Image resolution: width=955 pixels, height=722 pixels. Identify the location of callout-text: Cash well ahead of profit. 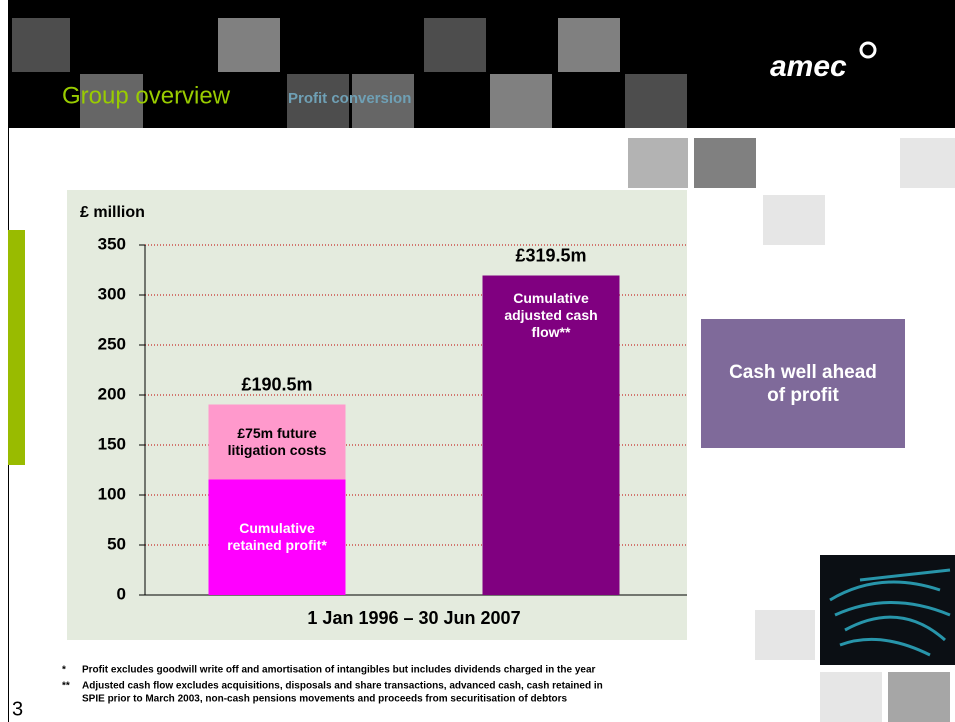
(803, 383).